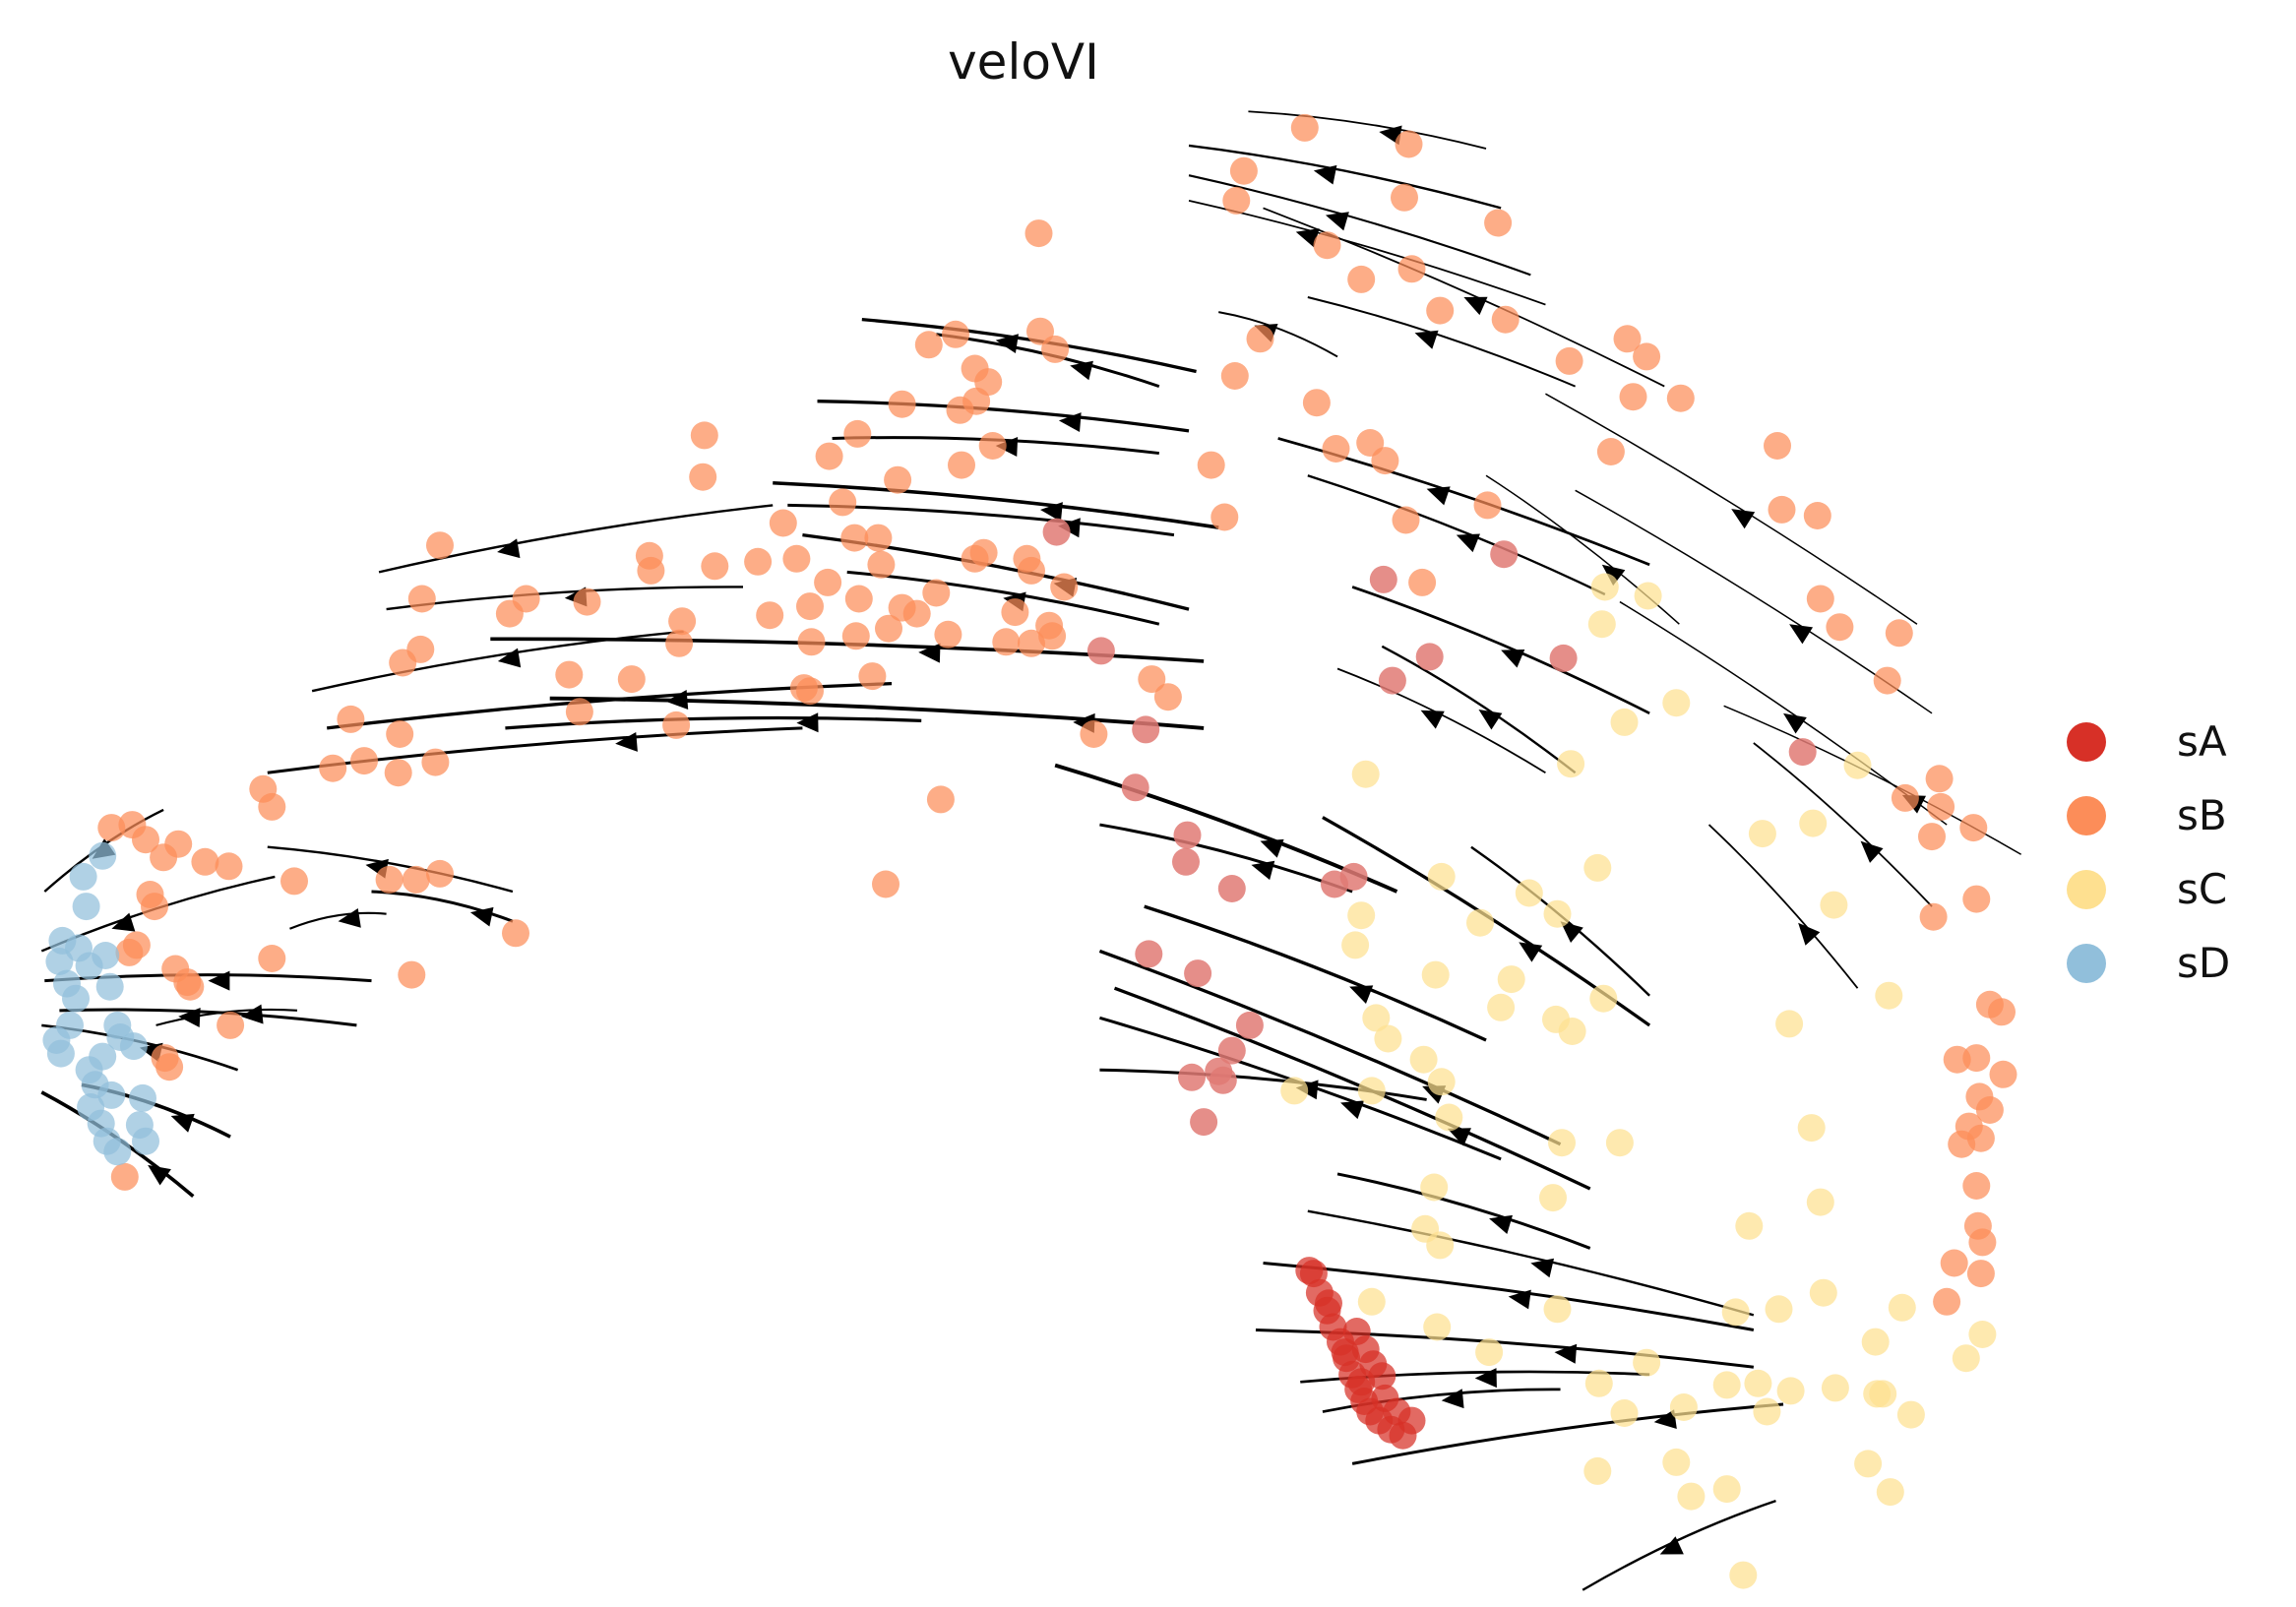 This screenshot has width=2296, height=1607. I want to click on legend-label: sD, so click(2204, 963).